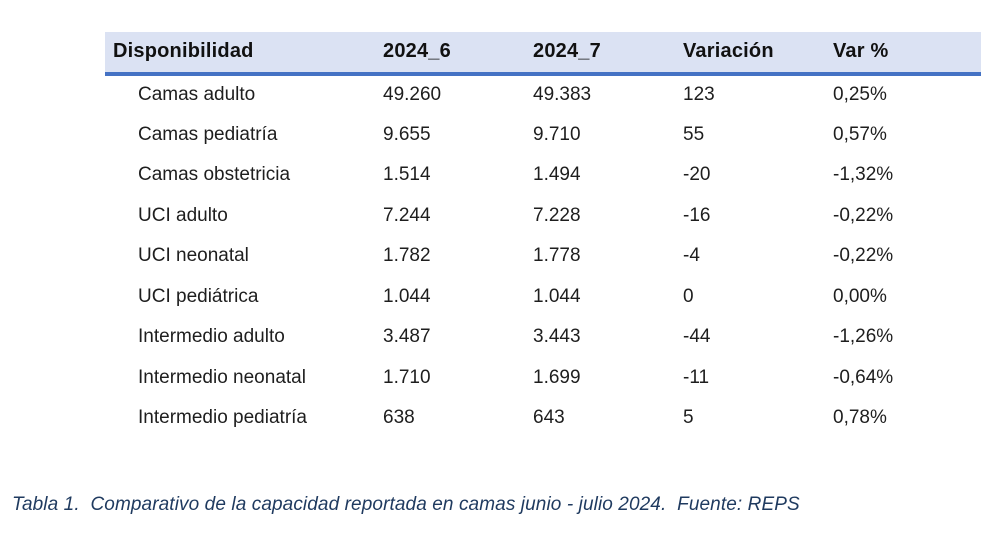 The width and height of the screenshot is (991, 544). What do you see at coordinates (860, 296) in the screenshot?
I see `cell-var-pct: 0,00%` at bounding box center [860, 296].